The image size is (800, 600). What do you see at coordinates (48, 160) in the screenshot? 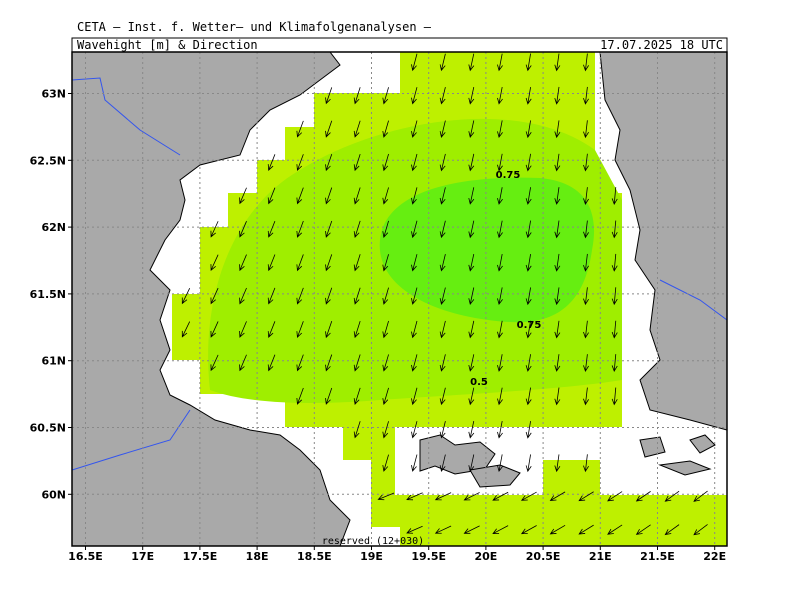
I see `y-tick-label: 62.5N` at bounding box center [48, 160].